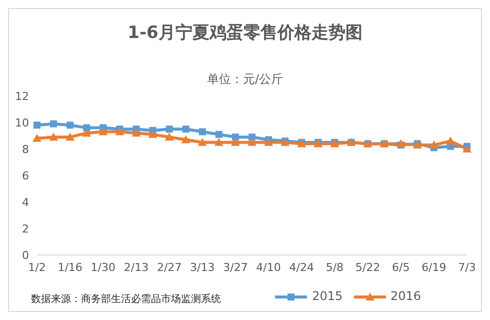  What do you see at coordinates (103, 267) in the screenshot?
I see `x-tick-label: 1/30` at bounding box center [103, 267].